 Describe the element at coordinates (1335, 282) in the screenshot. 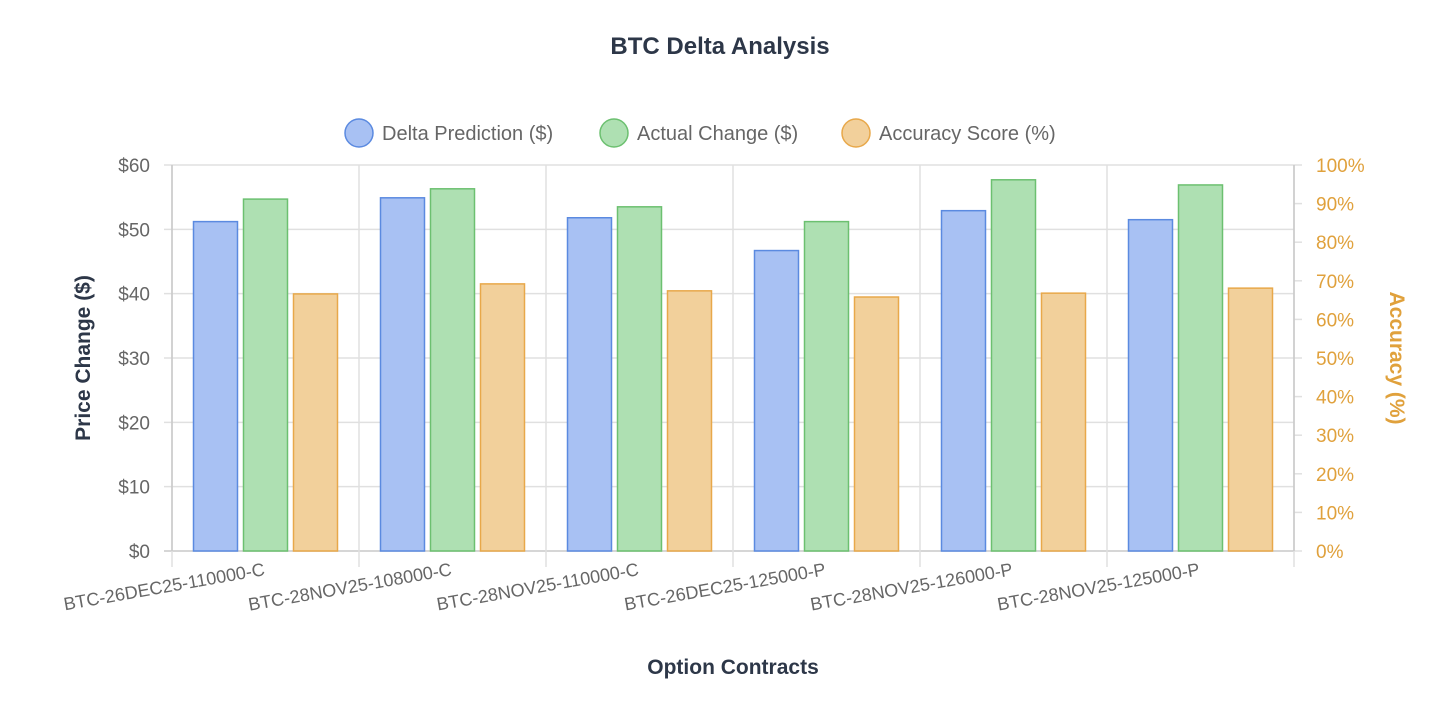

I see `y2-tick-label: 70%` at that location.